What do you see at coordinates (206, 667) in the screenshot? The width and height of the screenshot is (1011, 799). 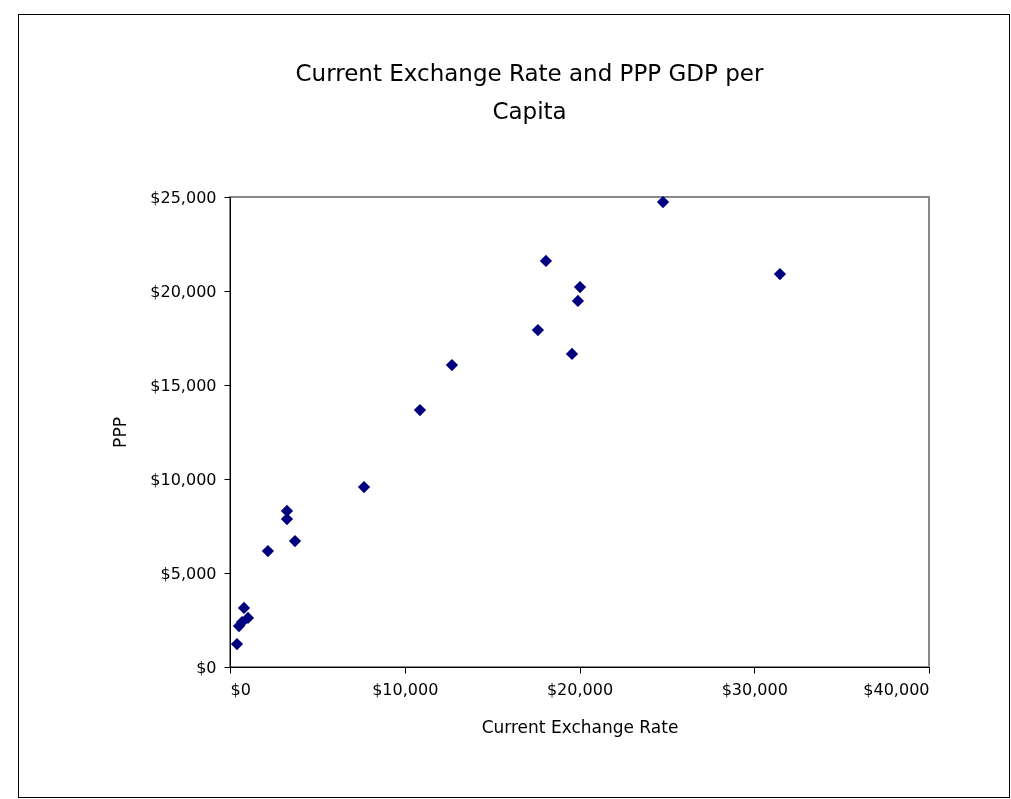 I see `y-tick-label: $0` at bounding box center [206, 667].